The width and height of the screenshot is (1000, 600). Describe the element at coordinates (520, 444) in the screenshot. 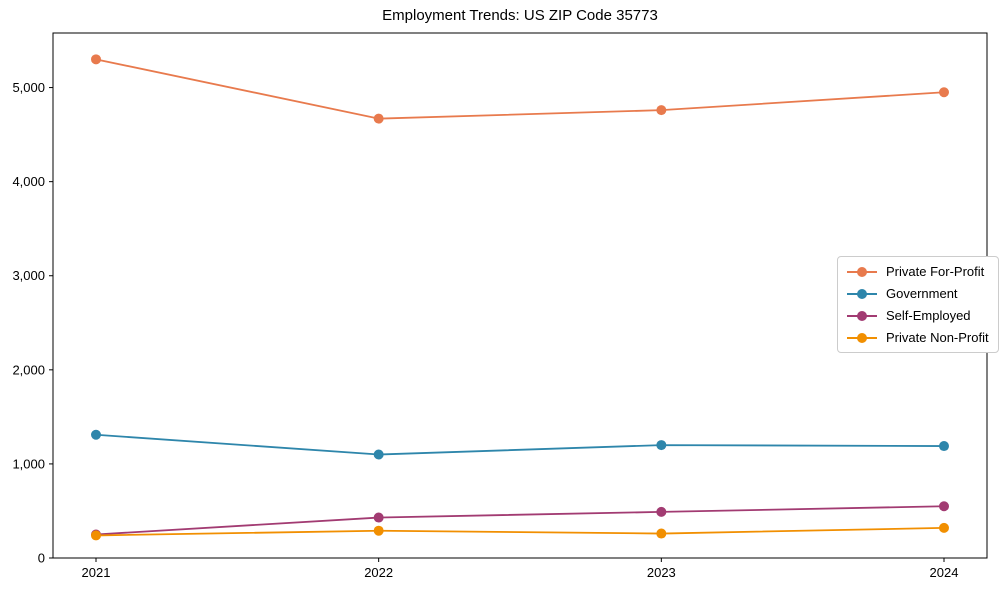

I see `series-line-government` at that location.